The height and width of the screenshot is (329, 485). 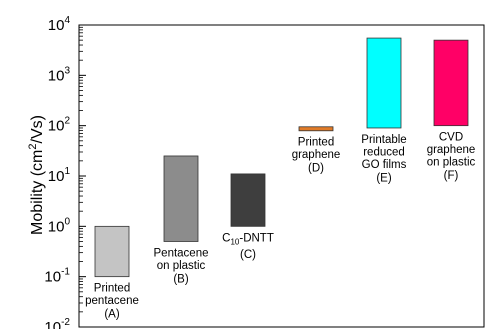 What do you see at coordinates (451, 150) in the screenshot?
I see `bar-label-F-line: graphene` at bounding box center [451, 150].